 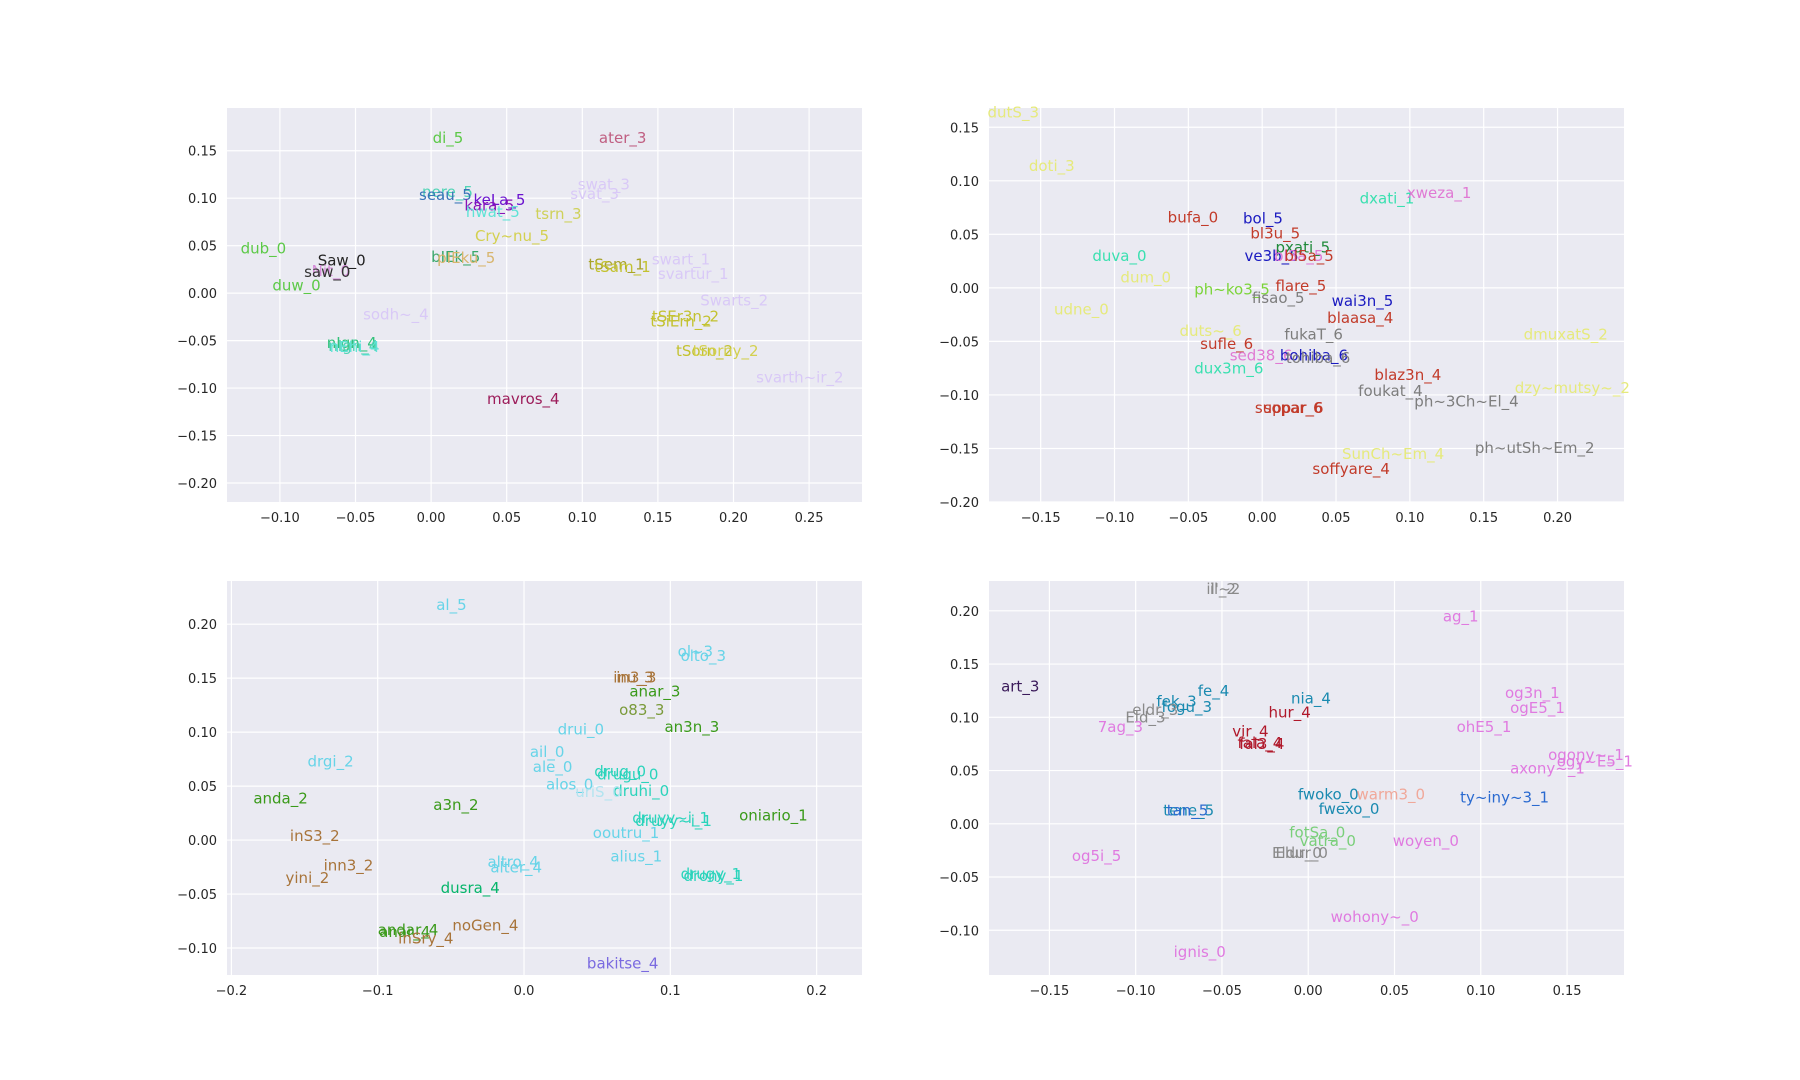 What do you see at coordinates (1308, 256) in the screenshot?
I see `point-label: bl5a_5` at bounding box center [1308, 256].